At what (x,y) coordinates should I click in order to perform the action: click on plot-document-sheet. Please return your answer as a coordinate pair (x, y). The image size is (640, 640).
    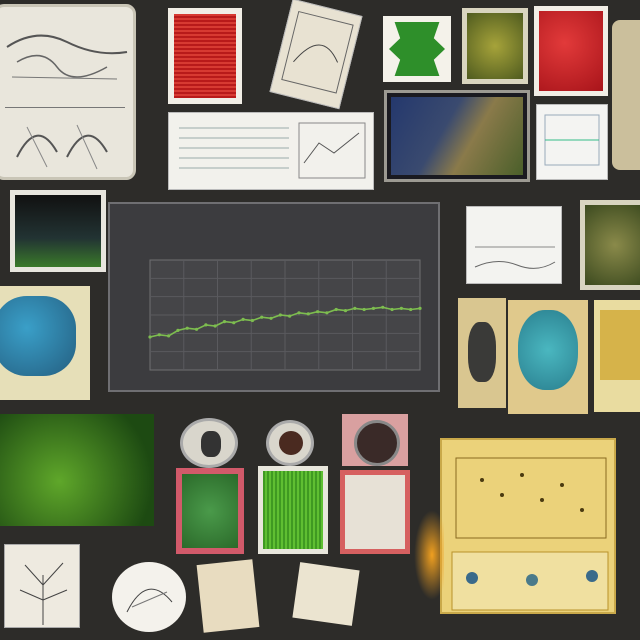
    Looking at the image, I should click on (514, 245).